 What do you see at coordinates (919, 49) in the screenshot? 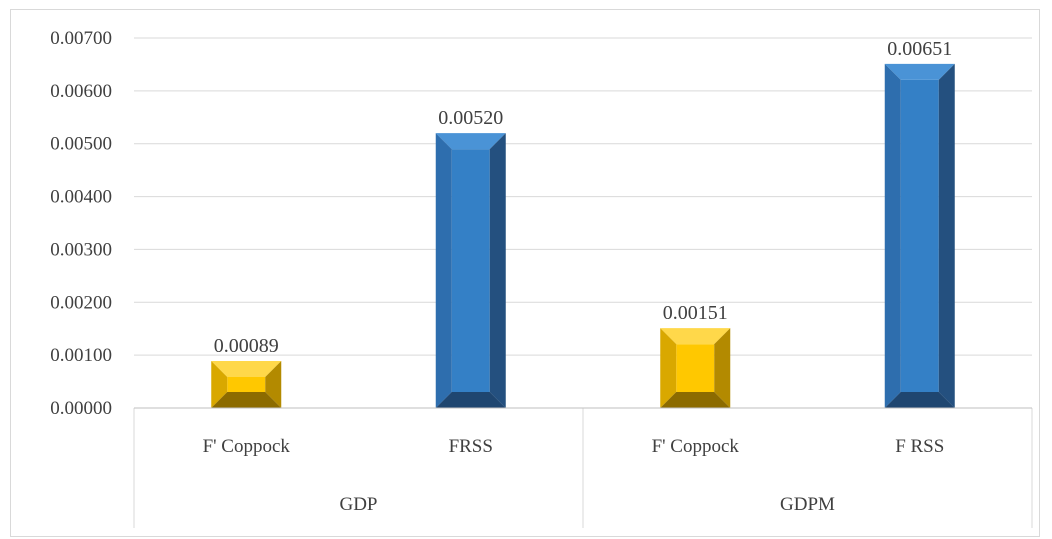
I see `data-label: 0.00651` at bounding box center [919, 49].